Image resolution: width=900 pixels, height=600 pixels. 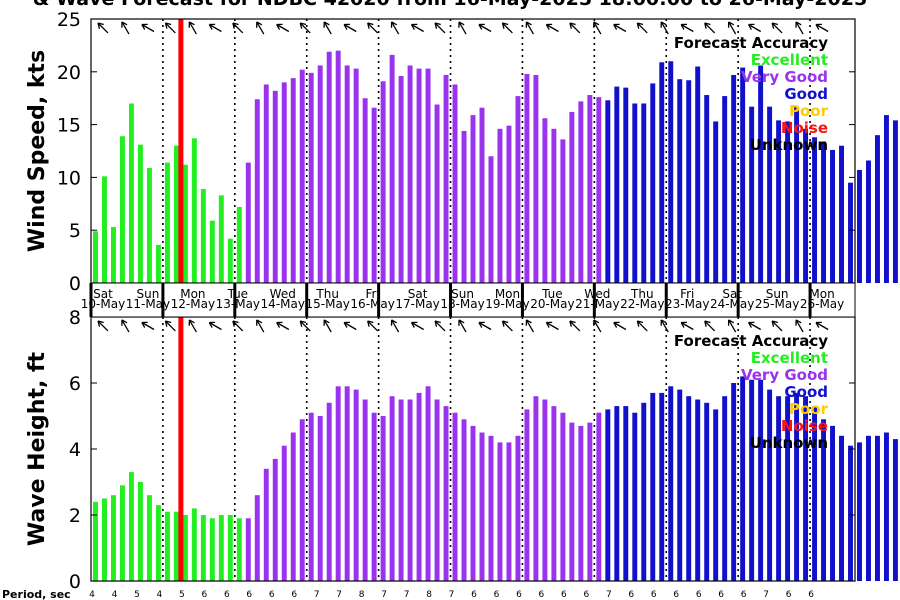 What do you see at coordinates (75, 582) in the screenshot?
I see `y-tick-label: 0` at bounding box center [75, 582].